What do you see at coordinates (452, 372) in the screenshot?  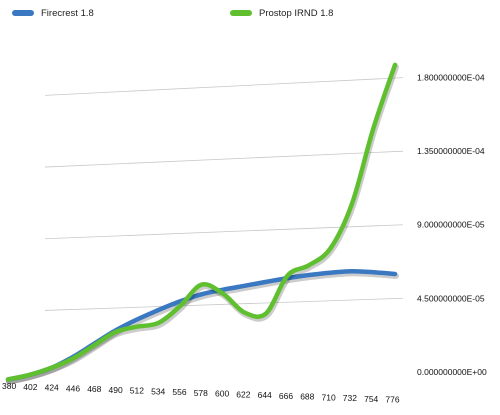 I see `y-tick-label: 0.000000000E+00` at bounding box center [452, 372].